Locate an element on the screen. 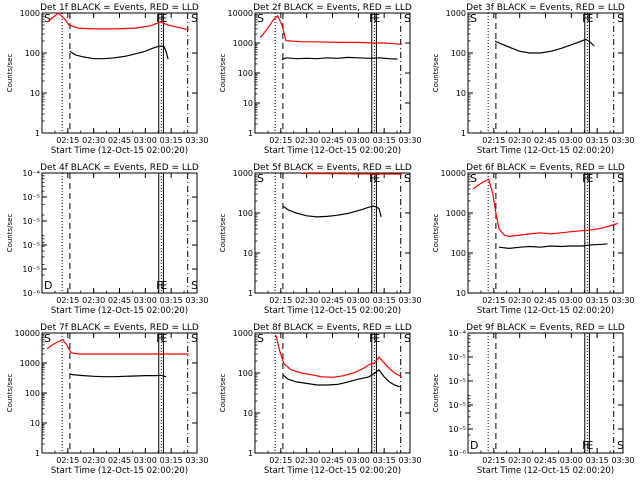 The image size is (640, 480). panel-title: Det 2f BLACK = Events, RED = LLD is located at coordinates (332, 8).